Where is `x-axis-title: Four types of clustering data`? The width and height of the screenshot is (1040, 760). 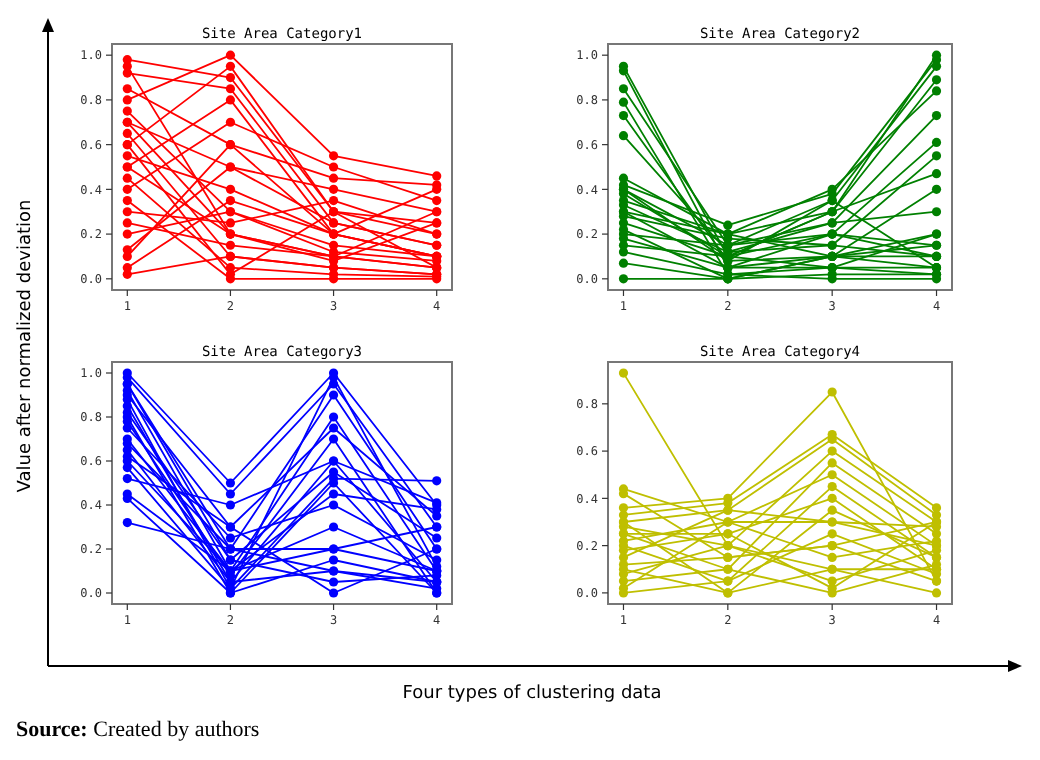
x-axis-title: Four types of clustering data is located at coordinates (532, 694).